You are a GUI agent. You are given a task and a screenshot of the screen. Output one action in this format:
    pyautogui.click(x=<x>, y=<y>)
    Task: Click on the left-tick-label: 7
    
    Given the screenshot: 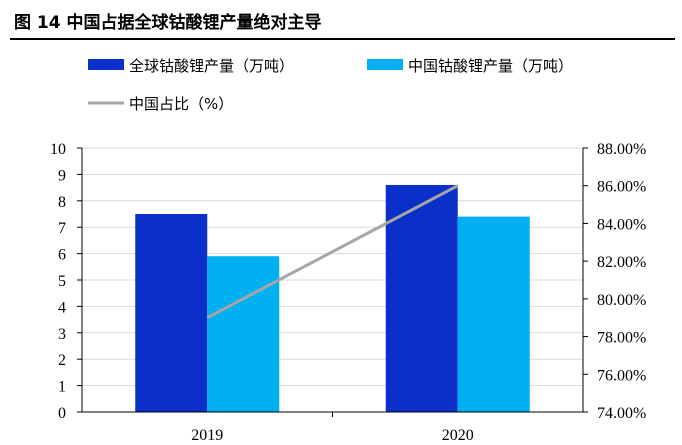 What is the action you would take?
    pyautogui.click(x=62, y=228)
    